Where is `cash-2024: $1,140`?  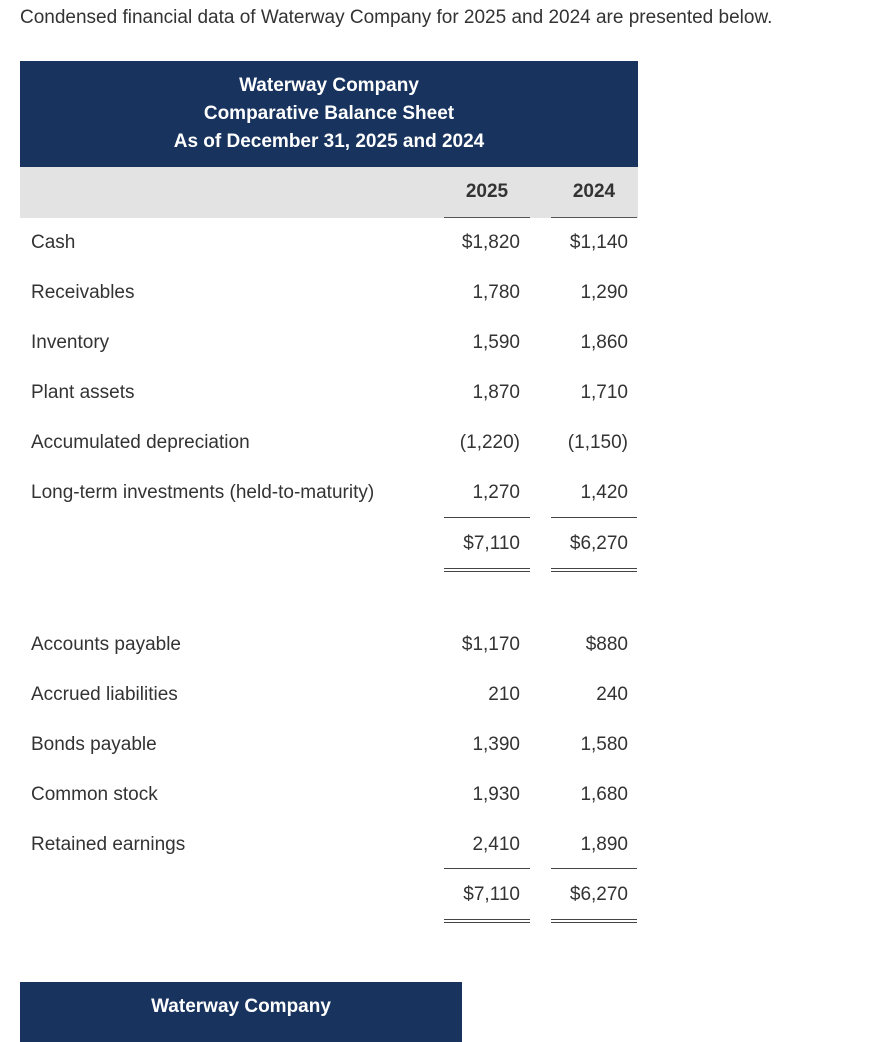 cash-2024: $1,140 is located at coordinates (598, 242).